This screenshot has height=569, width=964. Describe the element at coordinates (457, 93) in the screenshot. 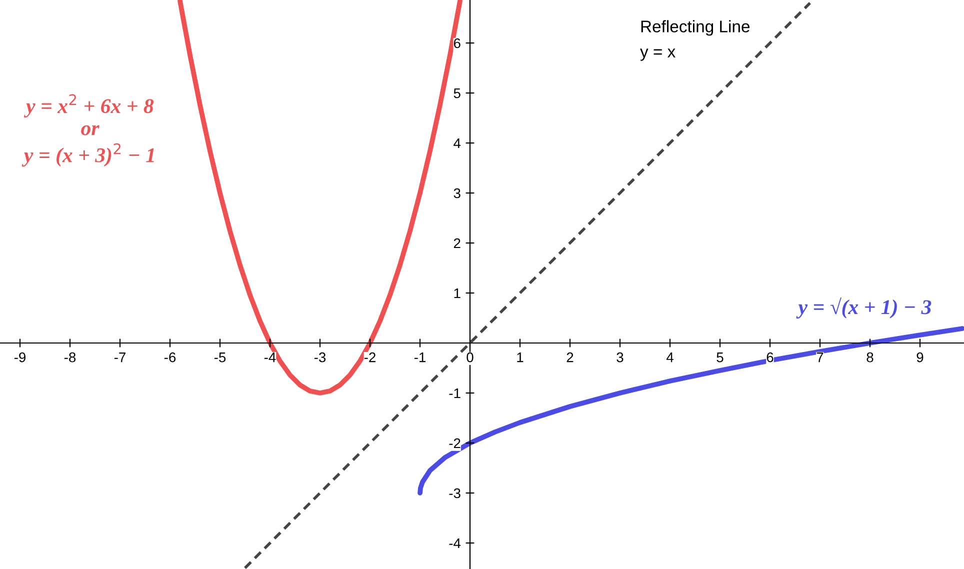

I see `y-tick-label: 5` at that location.